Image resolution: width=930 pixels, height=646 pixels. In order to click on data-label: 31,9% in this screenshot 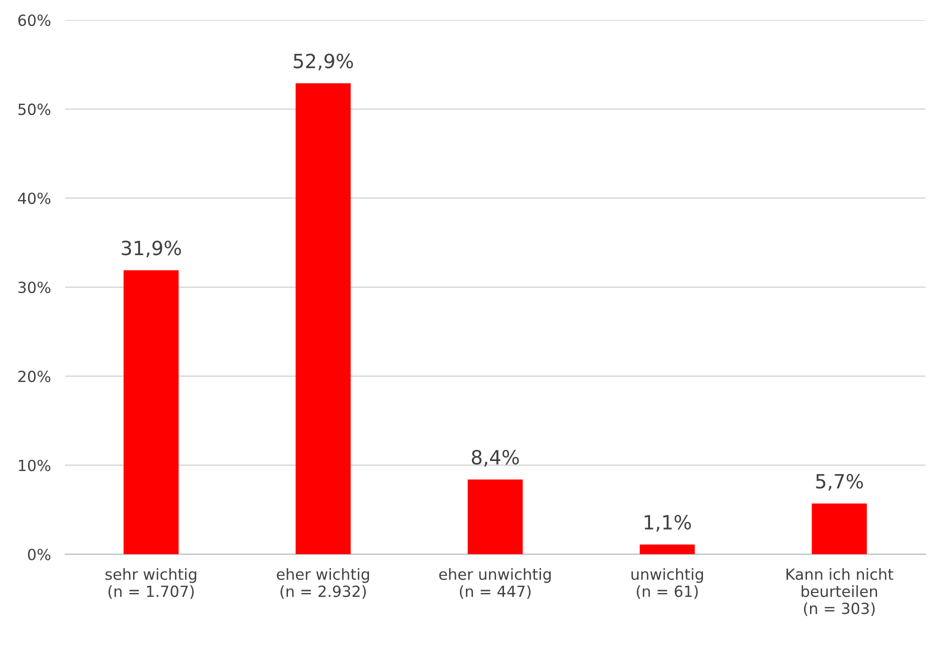, I will do `click(151, 249)`.